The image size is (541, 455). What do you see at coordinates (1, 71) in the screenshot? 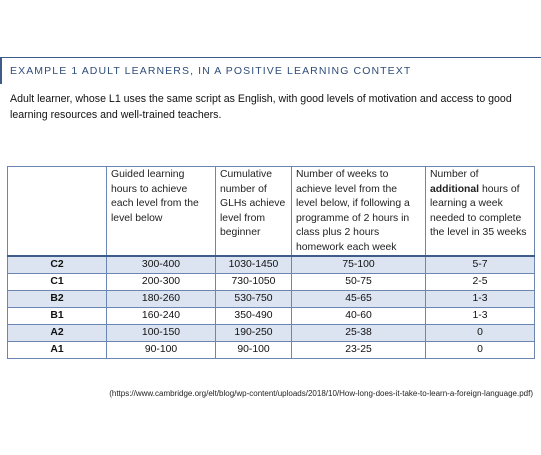
I see `heading-accent-rule` at bounding box center [1, 71].